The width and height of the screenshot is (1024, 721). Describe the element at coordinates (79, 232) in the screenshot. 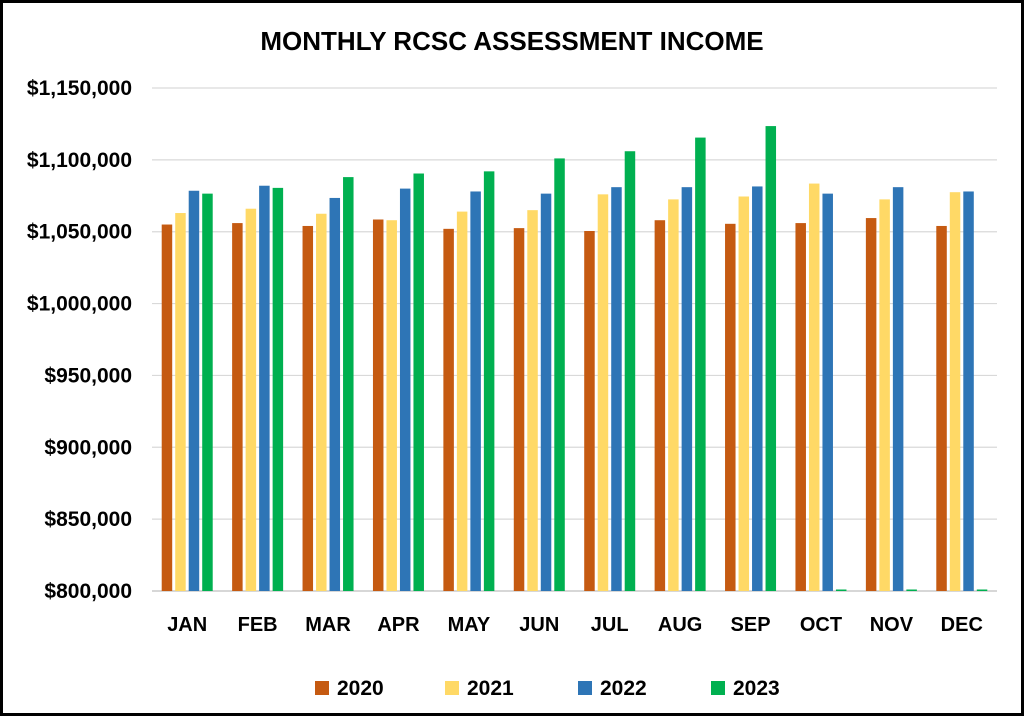

I see `y-tick-label: $1,050,000` at that location.